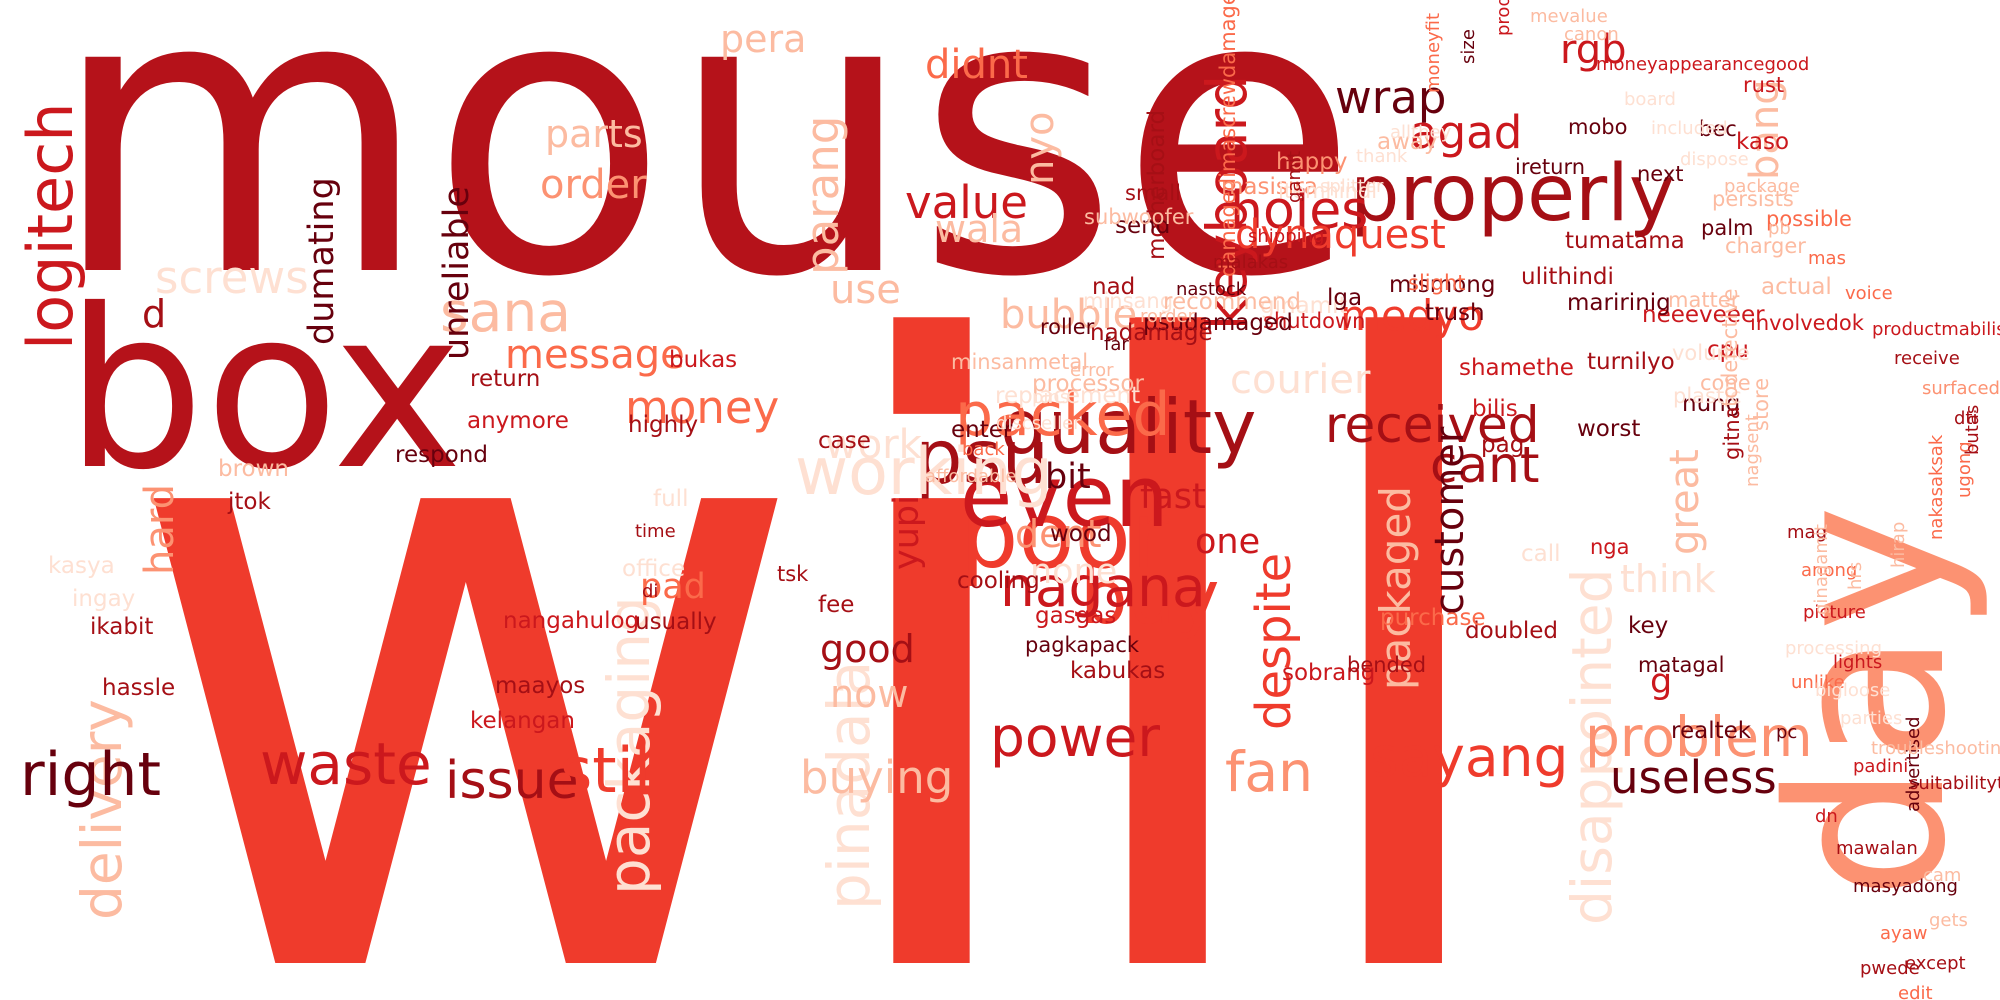 This screenshot has height=1000, width=2000. I want to click on word-damagedimascrewdamage: damagedimascrewdamage, so click(1228, 138).